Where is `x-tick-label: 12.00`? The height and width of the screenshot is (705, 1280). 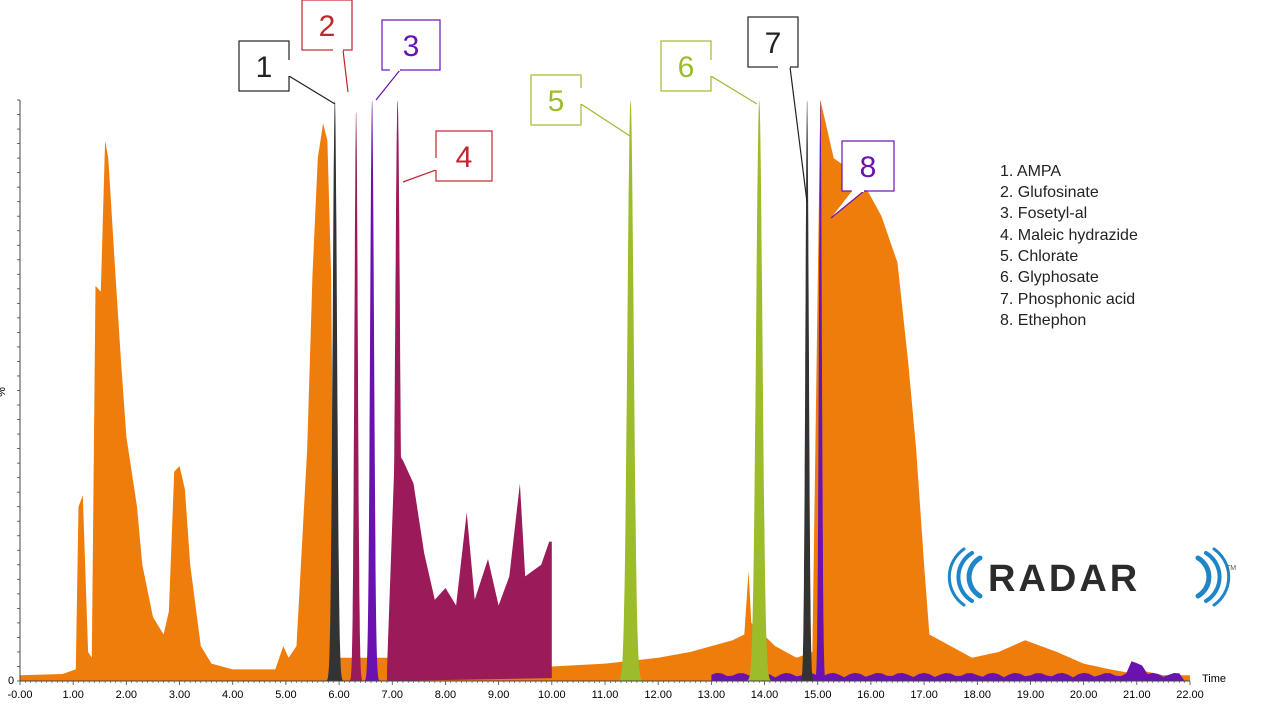
x-tick-label: 12.00 is located at coordinates (658, 695).